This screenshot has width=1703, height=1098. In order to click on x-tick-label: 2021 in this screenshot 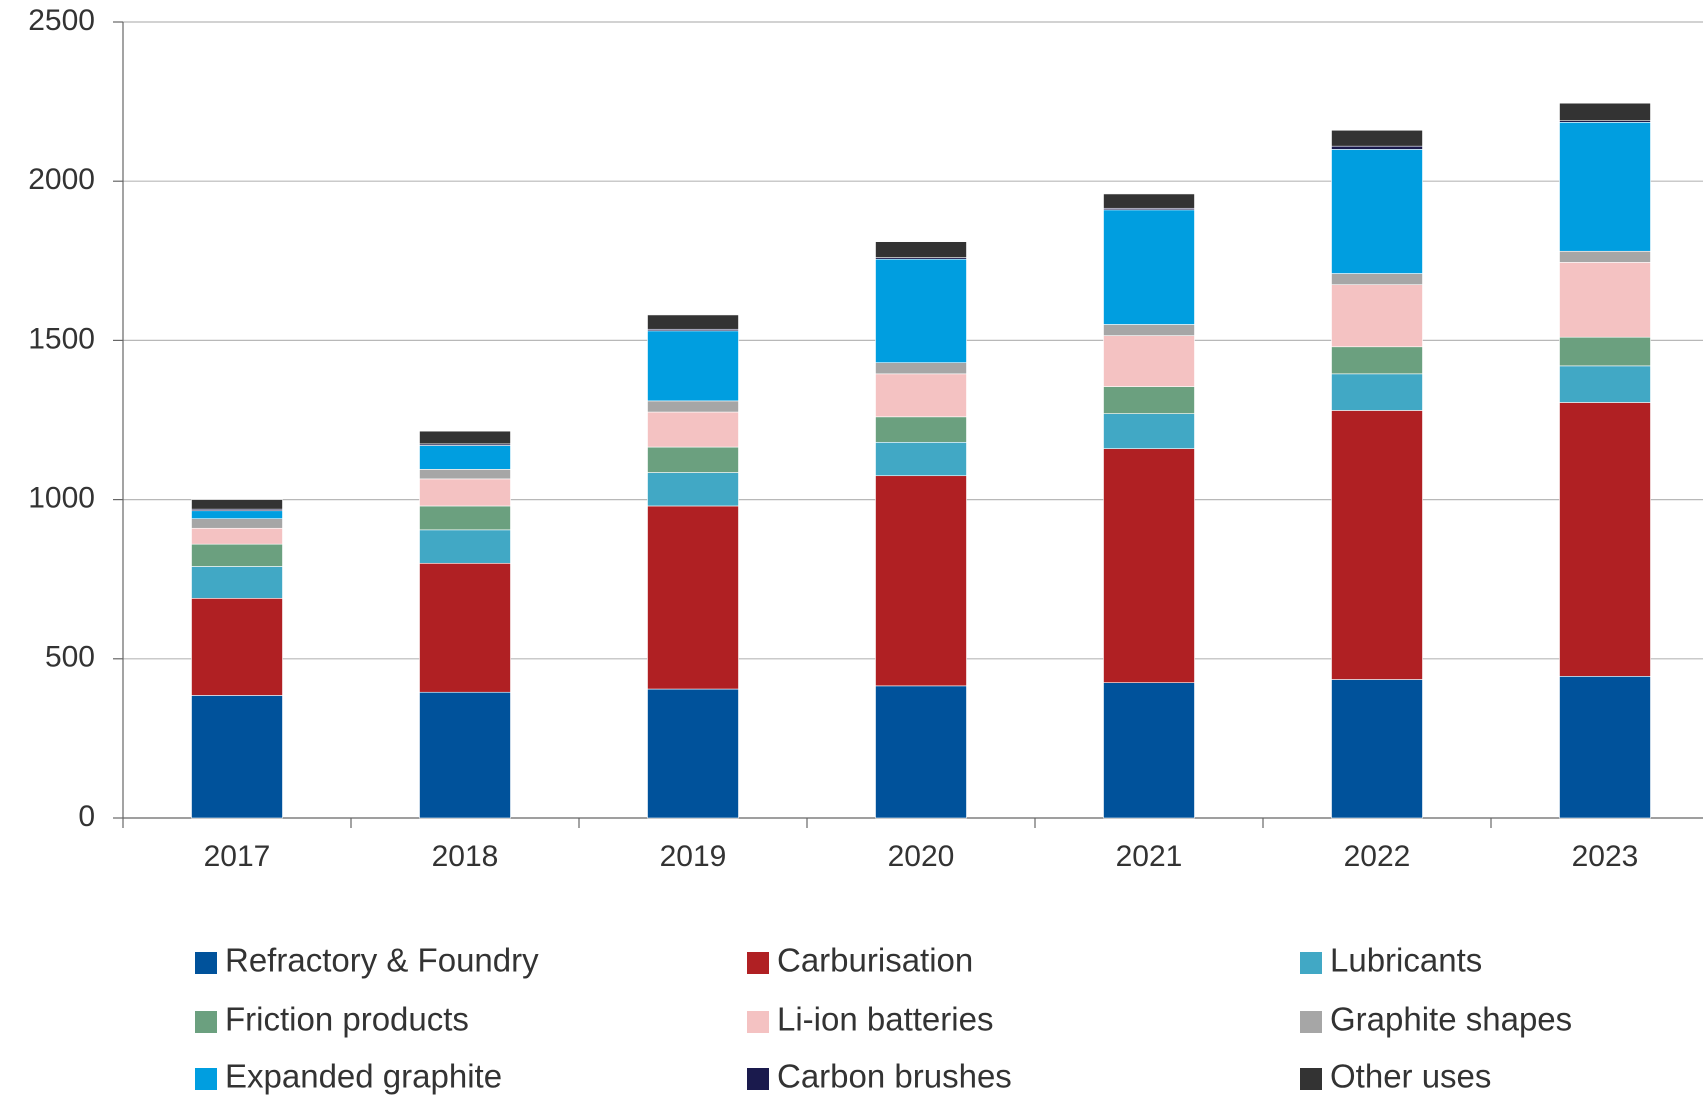, I will do `click(1149, 856)`.